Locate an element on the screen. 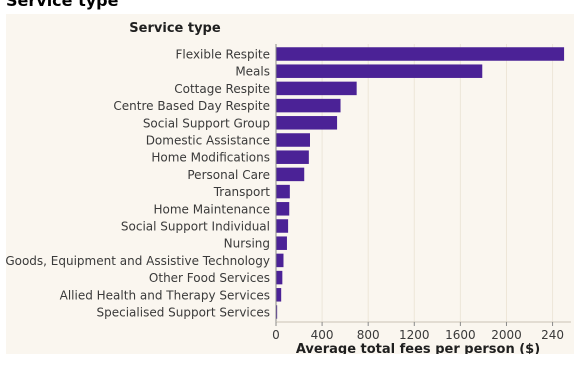 This screenshot has width=574, height=370. category-label: Meals is located at coordinates (252, 72).